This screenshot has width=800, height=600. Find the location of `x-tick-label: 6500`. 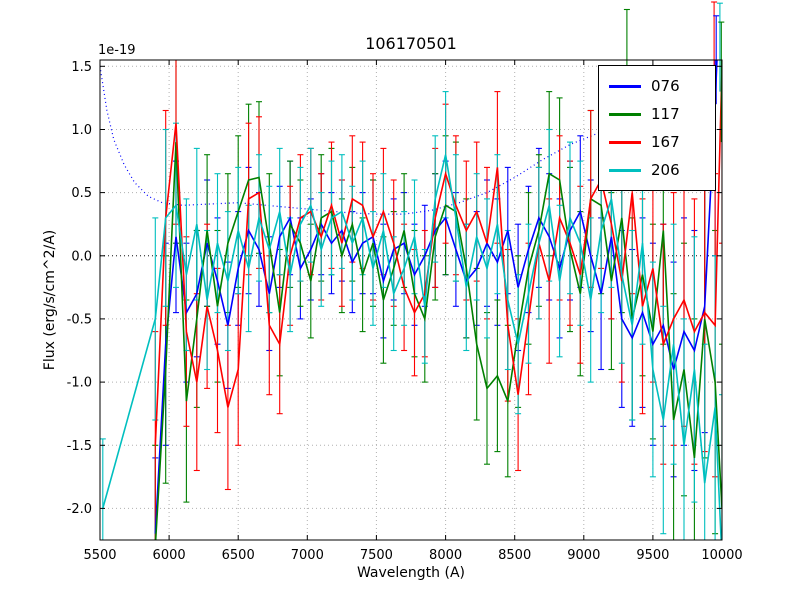

x-tick-label: 6500 is located at coordinates (238, 555).